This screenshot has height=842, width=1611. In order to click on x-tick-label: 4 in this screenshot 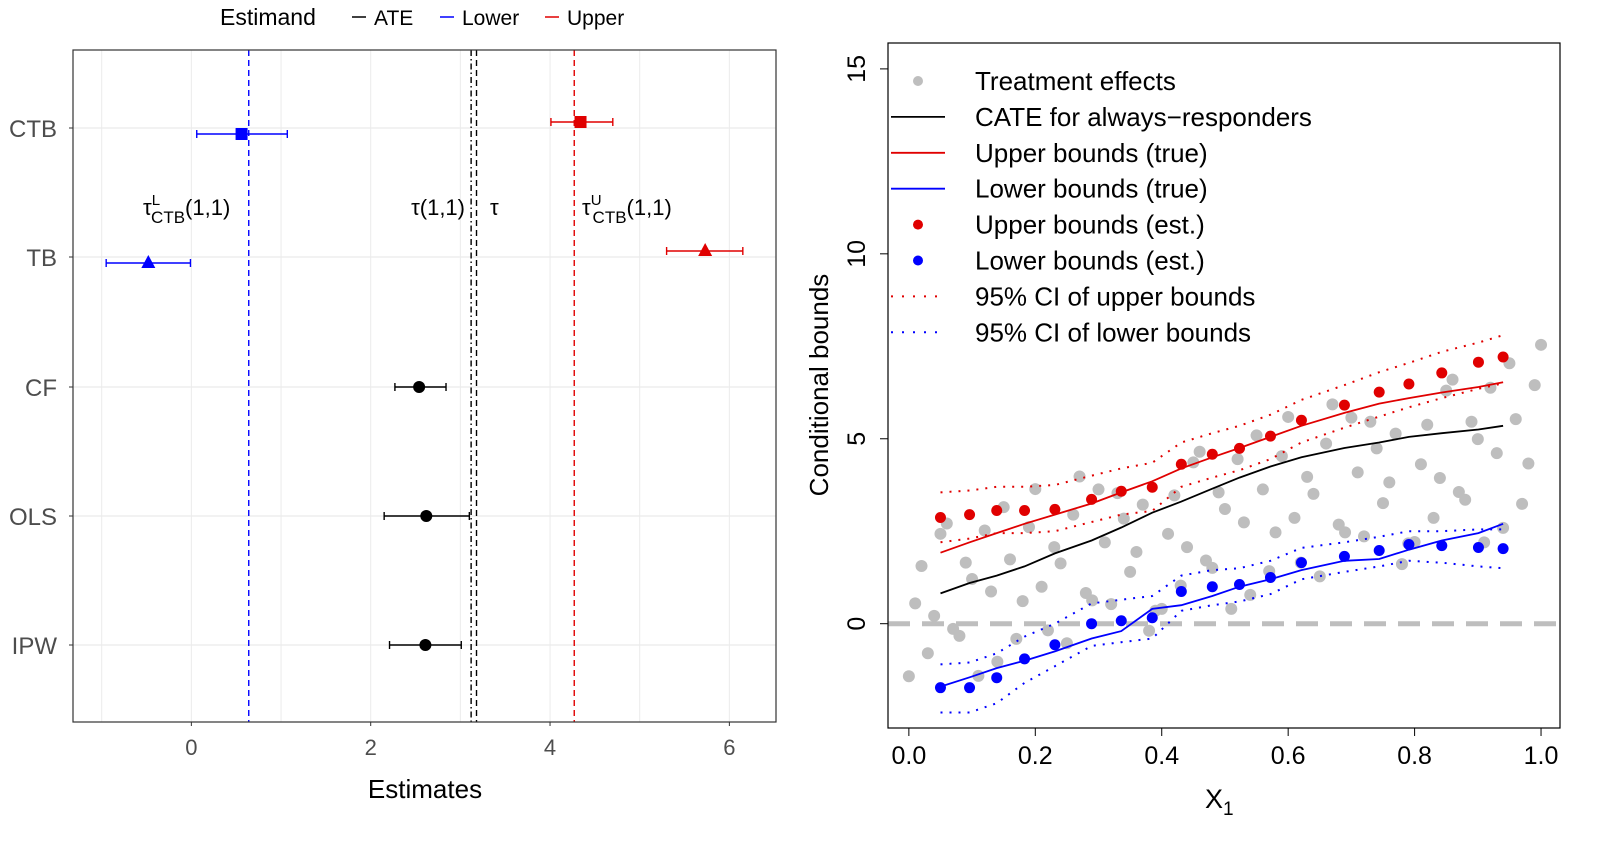, I will do `click(550, 747)`.